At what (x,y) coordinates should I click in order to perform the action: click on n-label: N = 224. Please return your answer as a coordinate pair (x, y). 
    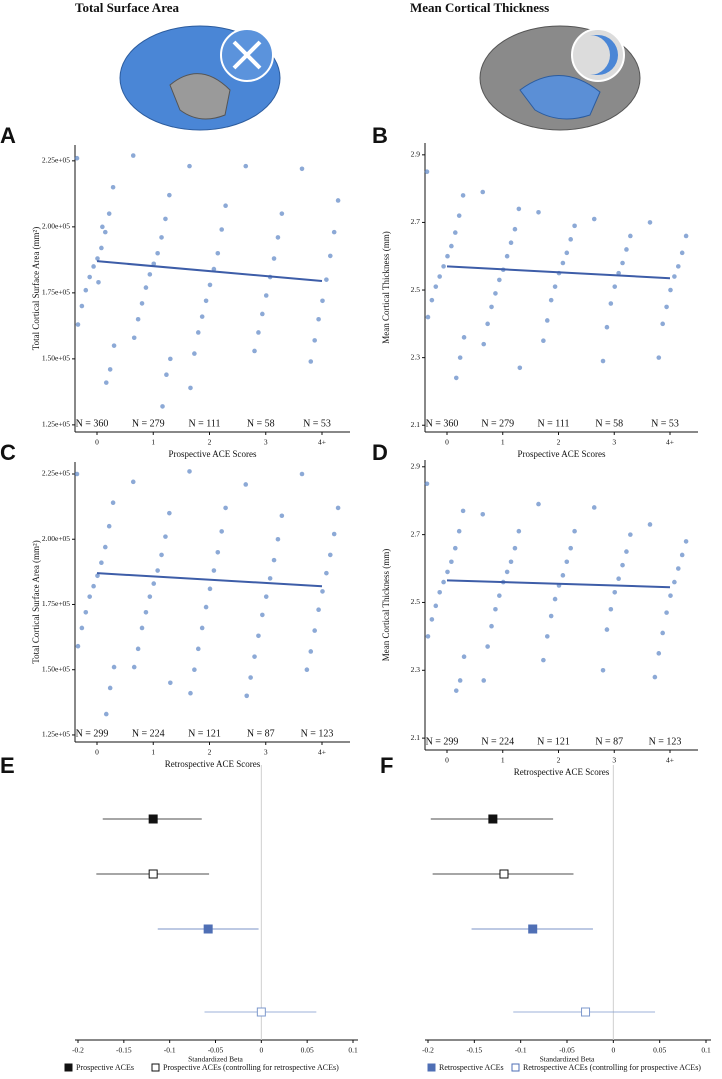
    Looking at the image, I should click on (148, 733).